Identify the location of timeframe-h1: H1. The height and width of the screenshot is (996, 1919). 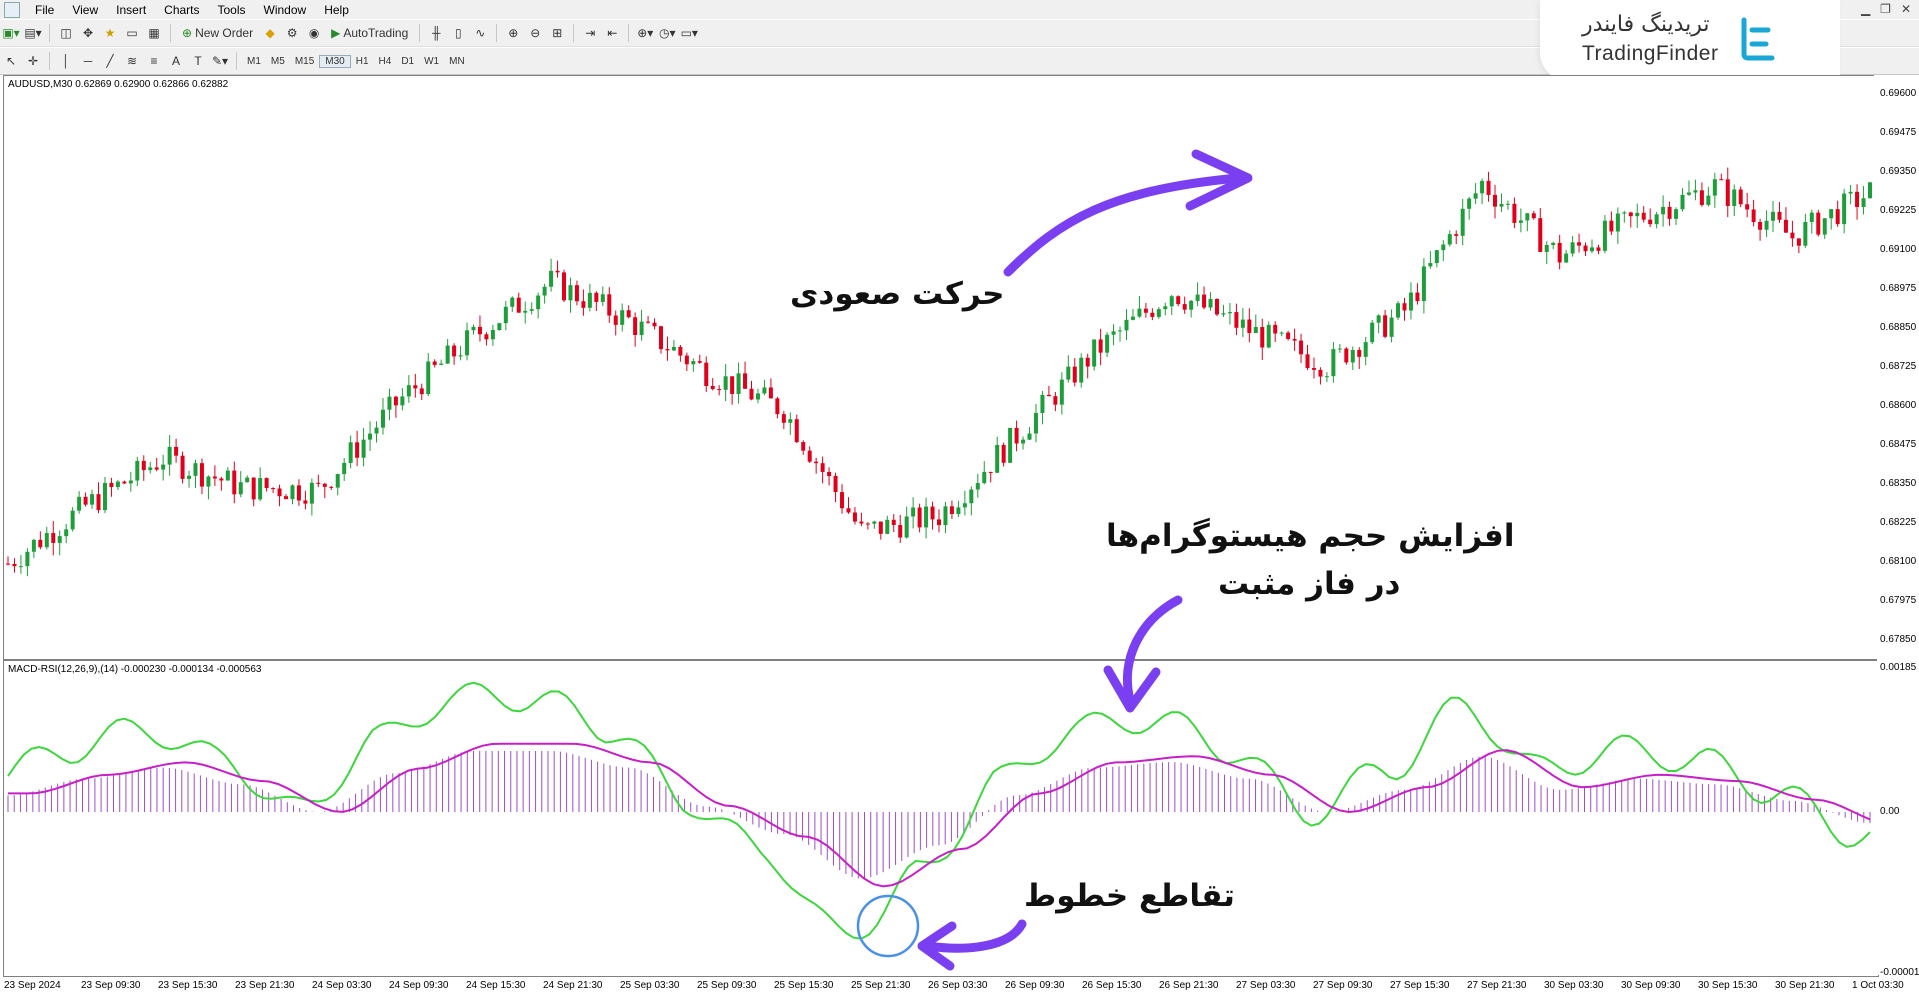
(362, 61).